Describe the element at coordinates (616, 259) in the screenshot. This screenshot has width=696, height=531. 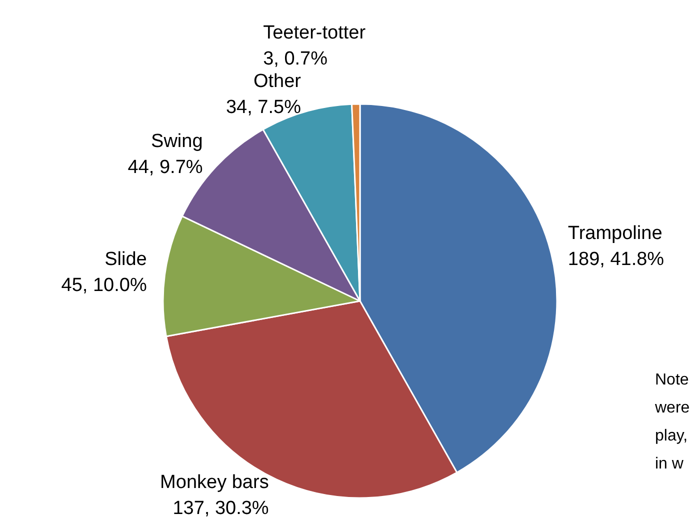
I see `data-label: 189, 41.8%` at that location.